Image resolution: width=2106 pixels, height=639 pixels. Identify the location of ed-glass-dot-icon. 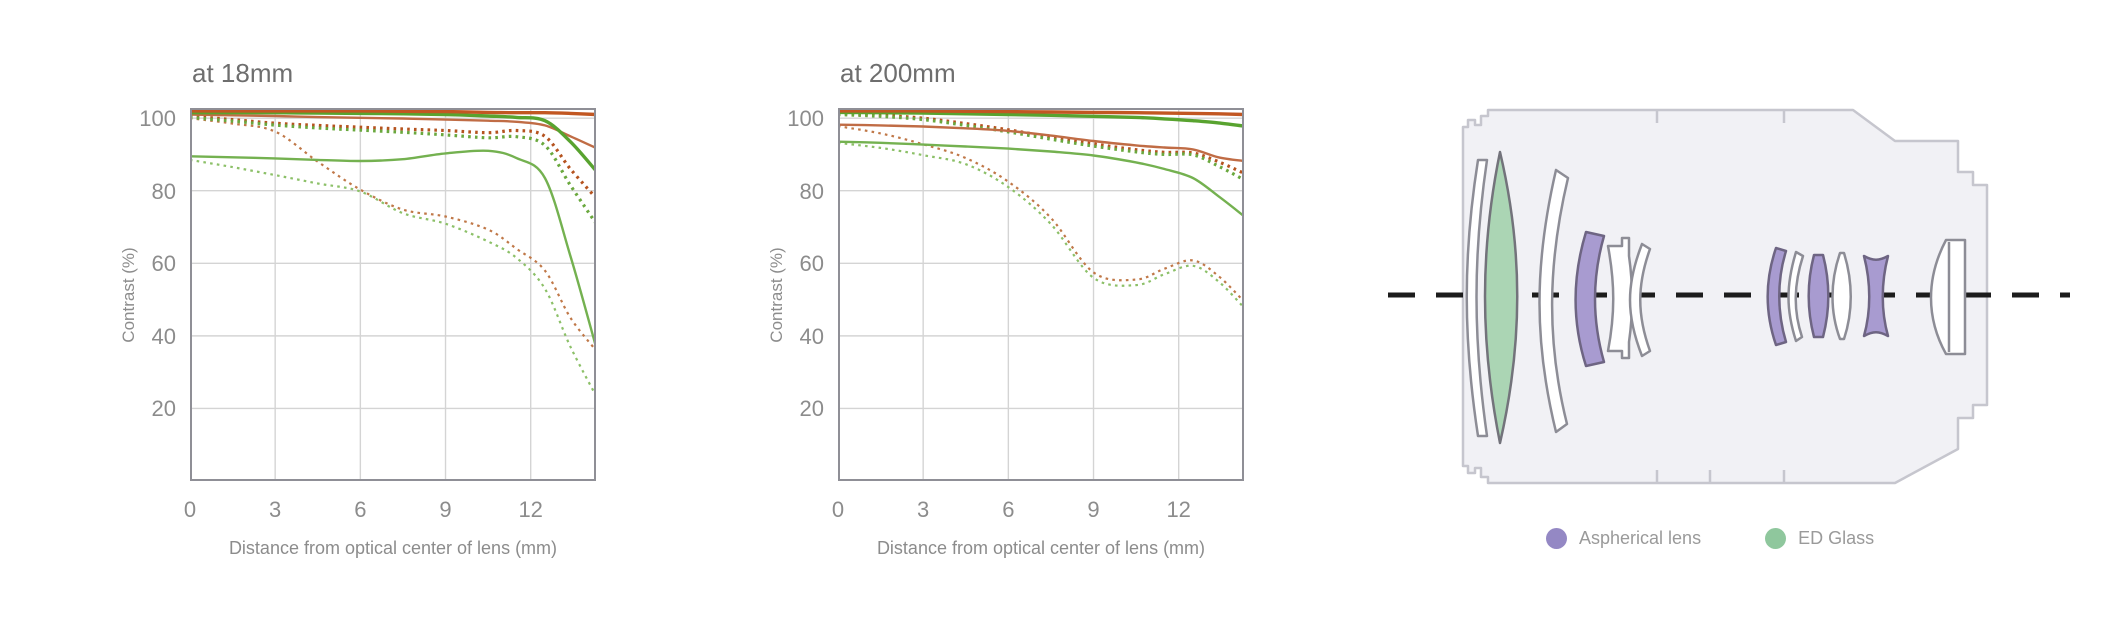
(1776, 538).